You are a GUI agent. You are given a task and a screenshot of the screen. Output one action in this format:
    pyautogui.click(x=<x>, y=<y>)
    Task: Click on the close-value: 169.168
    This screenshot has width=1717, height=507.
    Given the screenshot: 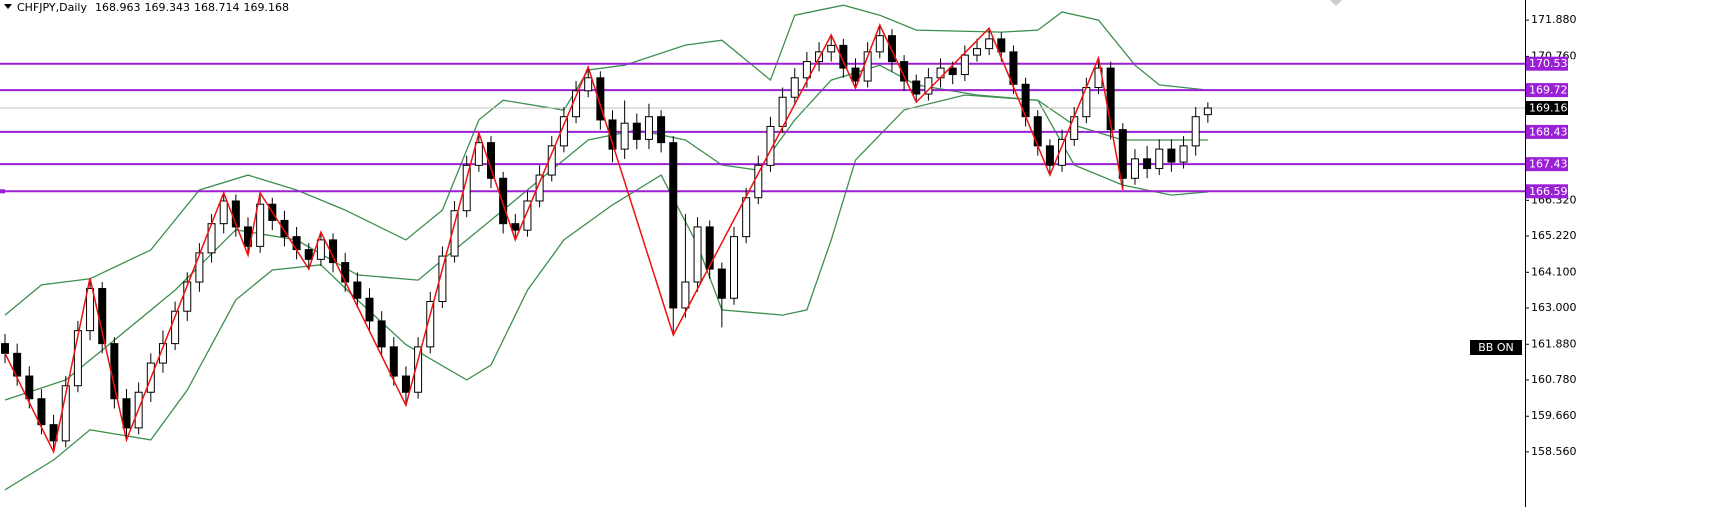 What is the action you would take?
    pyautogui.click(x=266, y=7)
    